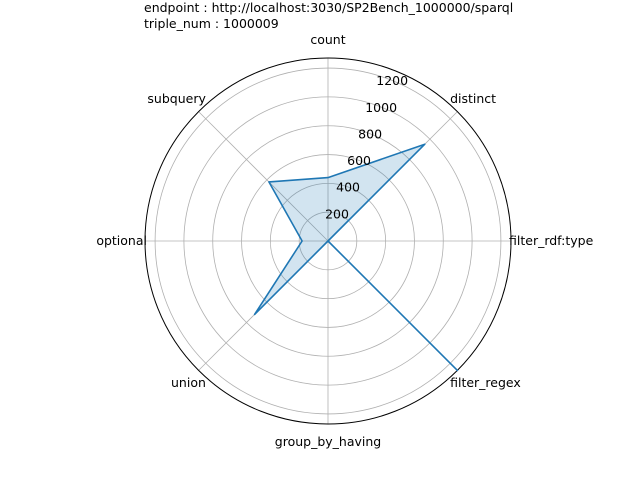 The height and width of the screenshot is (480, 640). Describe the element at coordinates (121, 240) in the screenshot. I see `category-label: optional` at that location.